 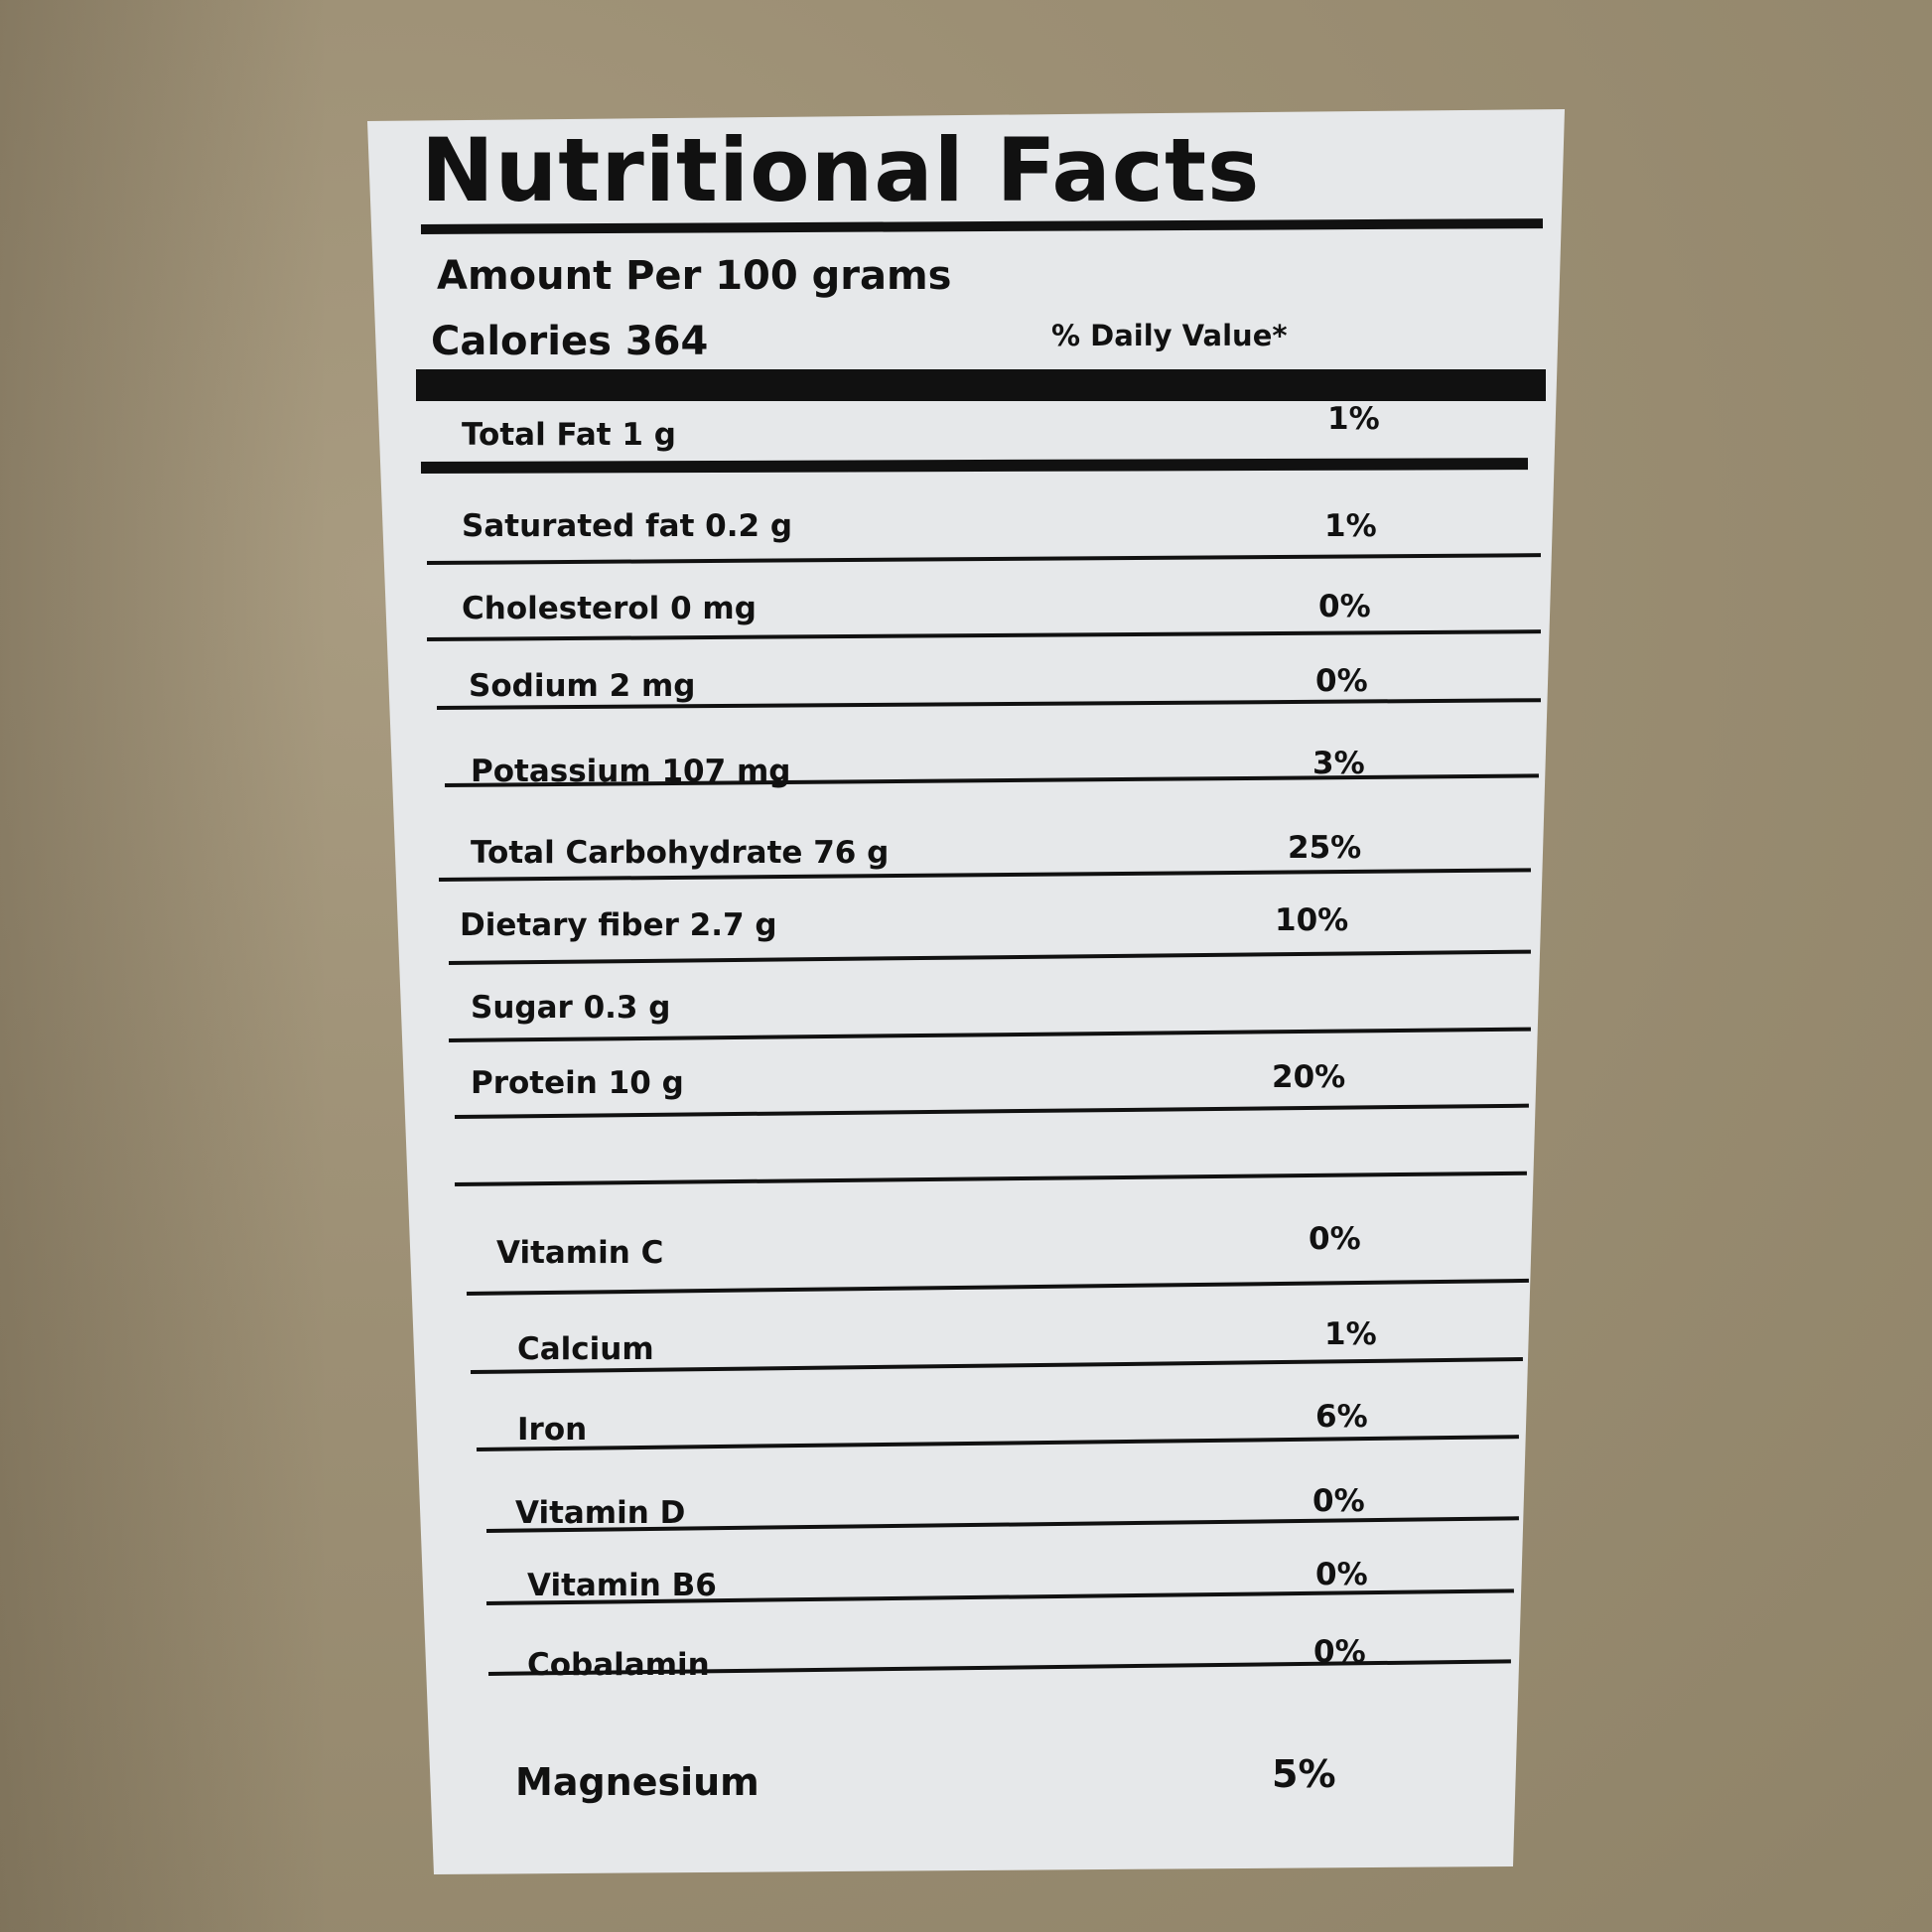 What do you see at coordinates (571, 1008) in the screenshot?
I see `nutrient-name: Sugar 0.3 g` at bounding box center [571, 1008].